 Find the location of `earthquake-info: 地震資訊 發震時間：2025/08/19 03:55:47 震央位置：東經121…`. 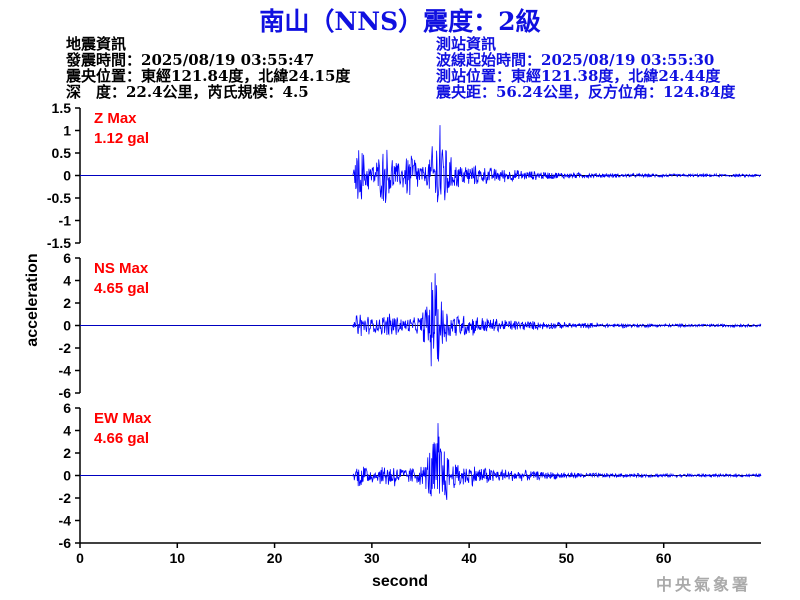

earthquake-info: 地震資訊 發震時間：2025/08/19 03:55:47 震央位置：東經121… is located at coordinates (208, 68).